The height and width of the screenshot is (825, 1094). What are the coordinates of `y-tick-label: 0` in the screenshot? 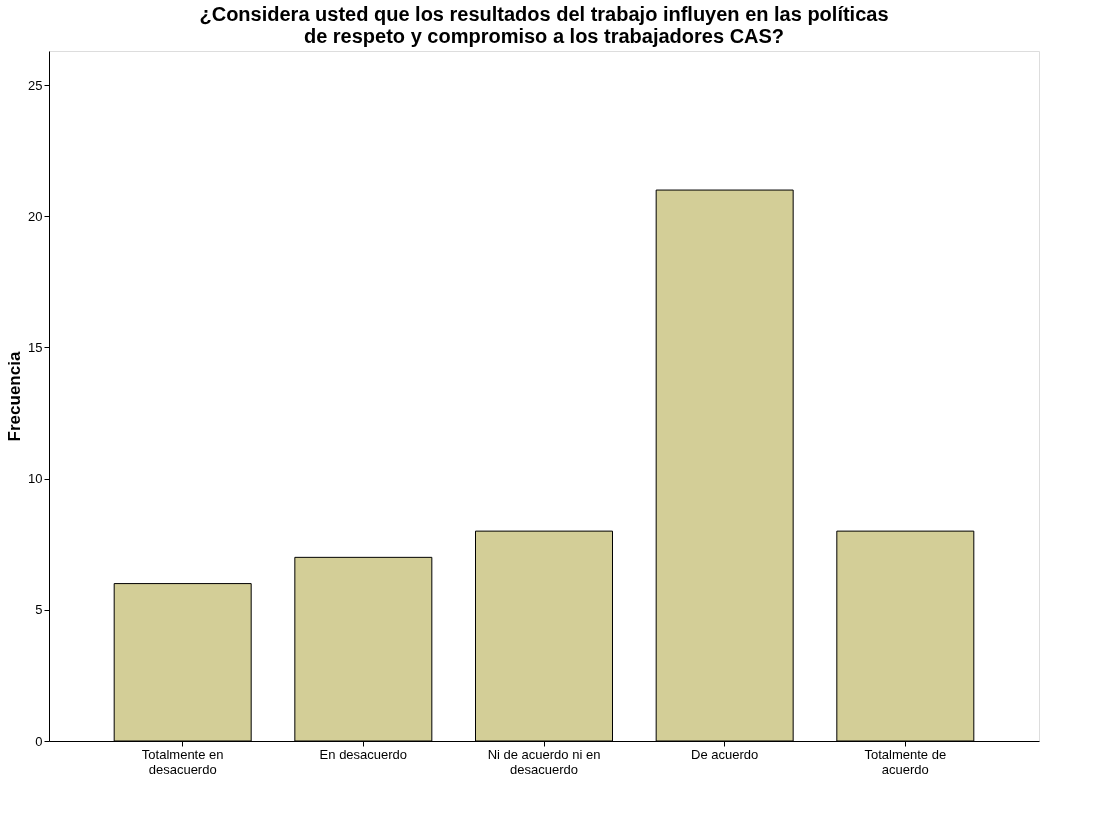 It's located at (39, 741).